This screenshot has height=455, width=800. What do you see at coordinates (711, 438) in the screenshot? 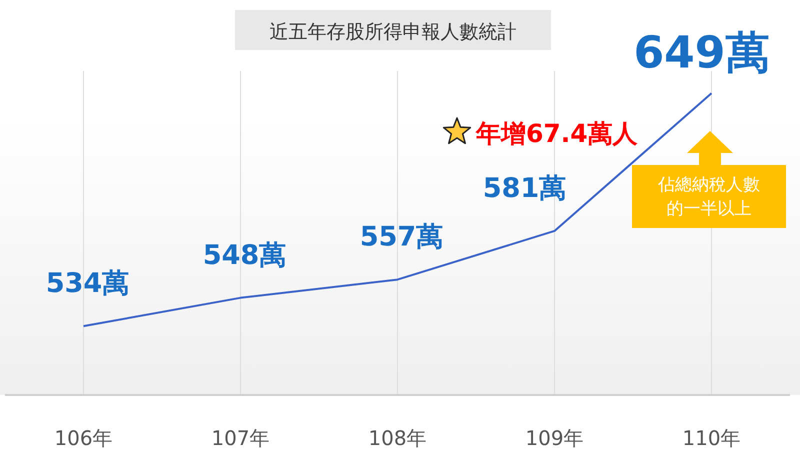
I see `x-tick-label: 110年` at bounding box center [711, 438].